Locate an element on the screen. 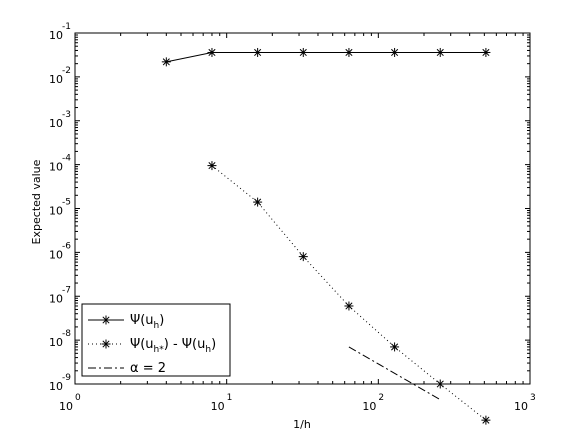 The image size is (582, 434). legend-box is located at coordinates (156, 340).